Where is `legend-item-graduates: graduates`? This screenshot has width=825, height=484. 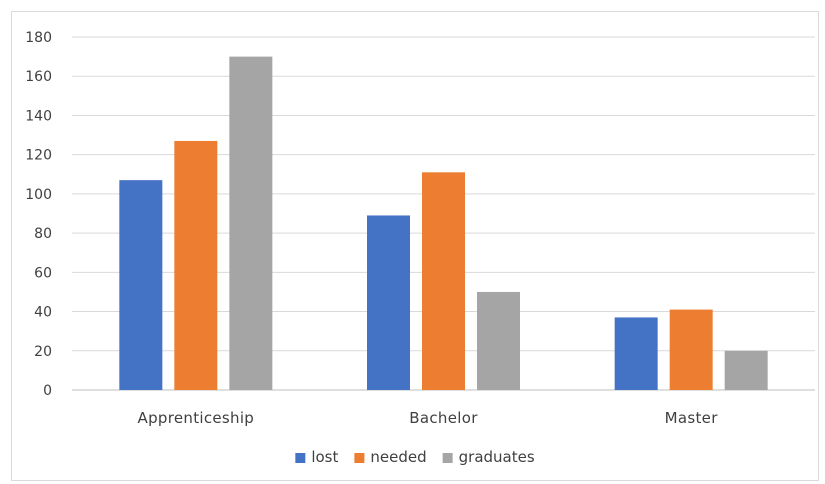 legend-item-graduates: graduates is located at coordinates (488, 457).